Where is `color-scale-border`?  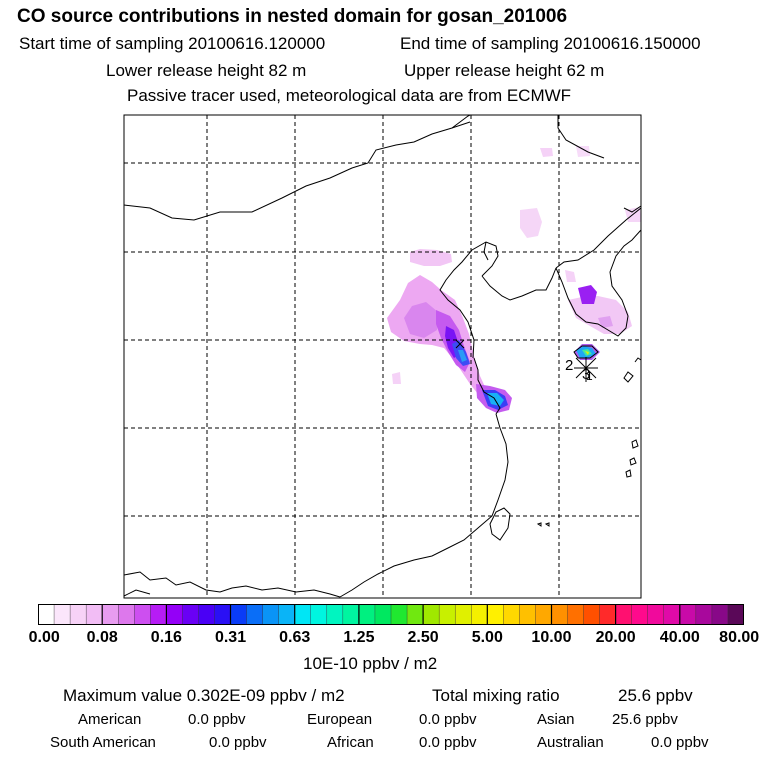 color-scale-border is located at coordinates (391, 614).